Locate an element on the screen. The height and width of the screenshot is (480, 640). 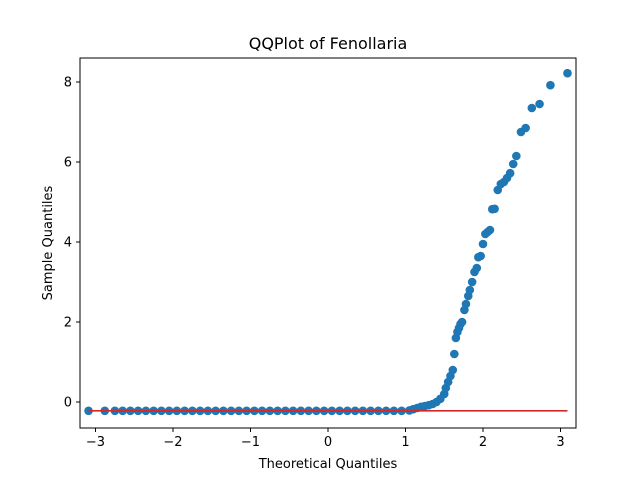
x-axis: −3 −2 −1 0 1 2 3 is located at coordinates (325, 439).